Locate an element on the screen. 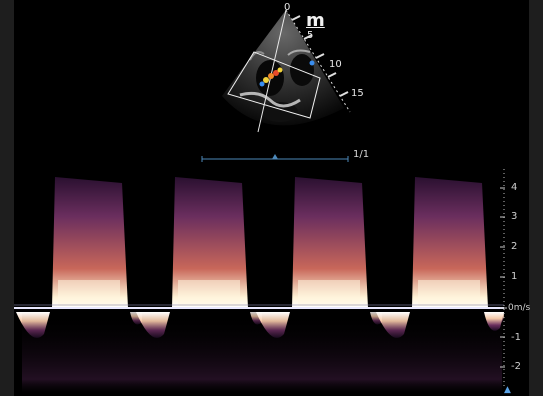 This screenshot has width=543, height=396. cine-timeline is located at coordinates (275, 157).